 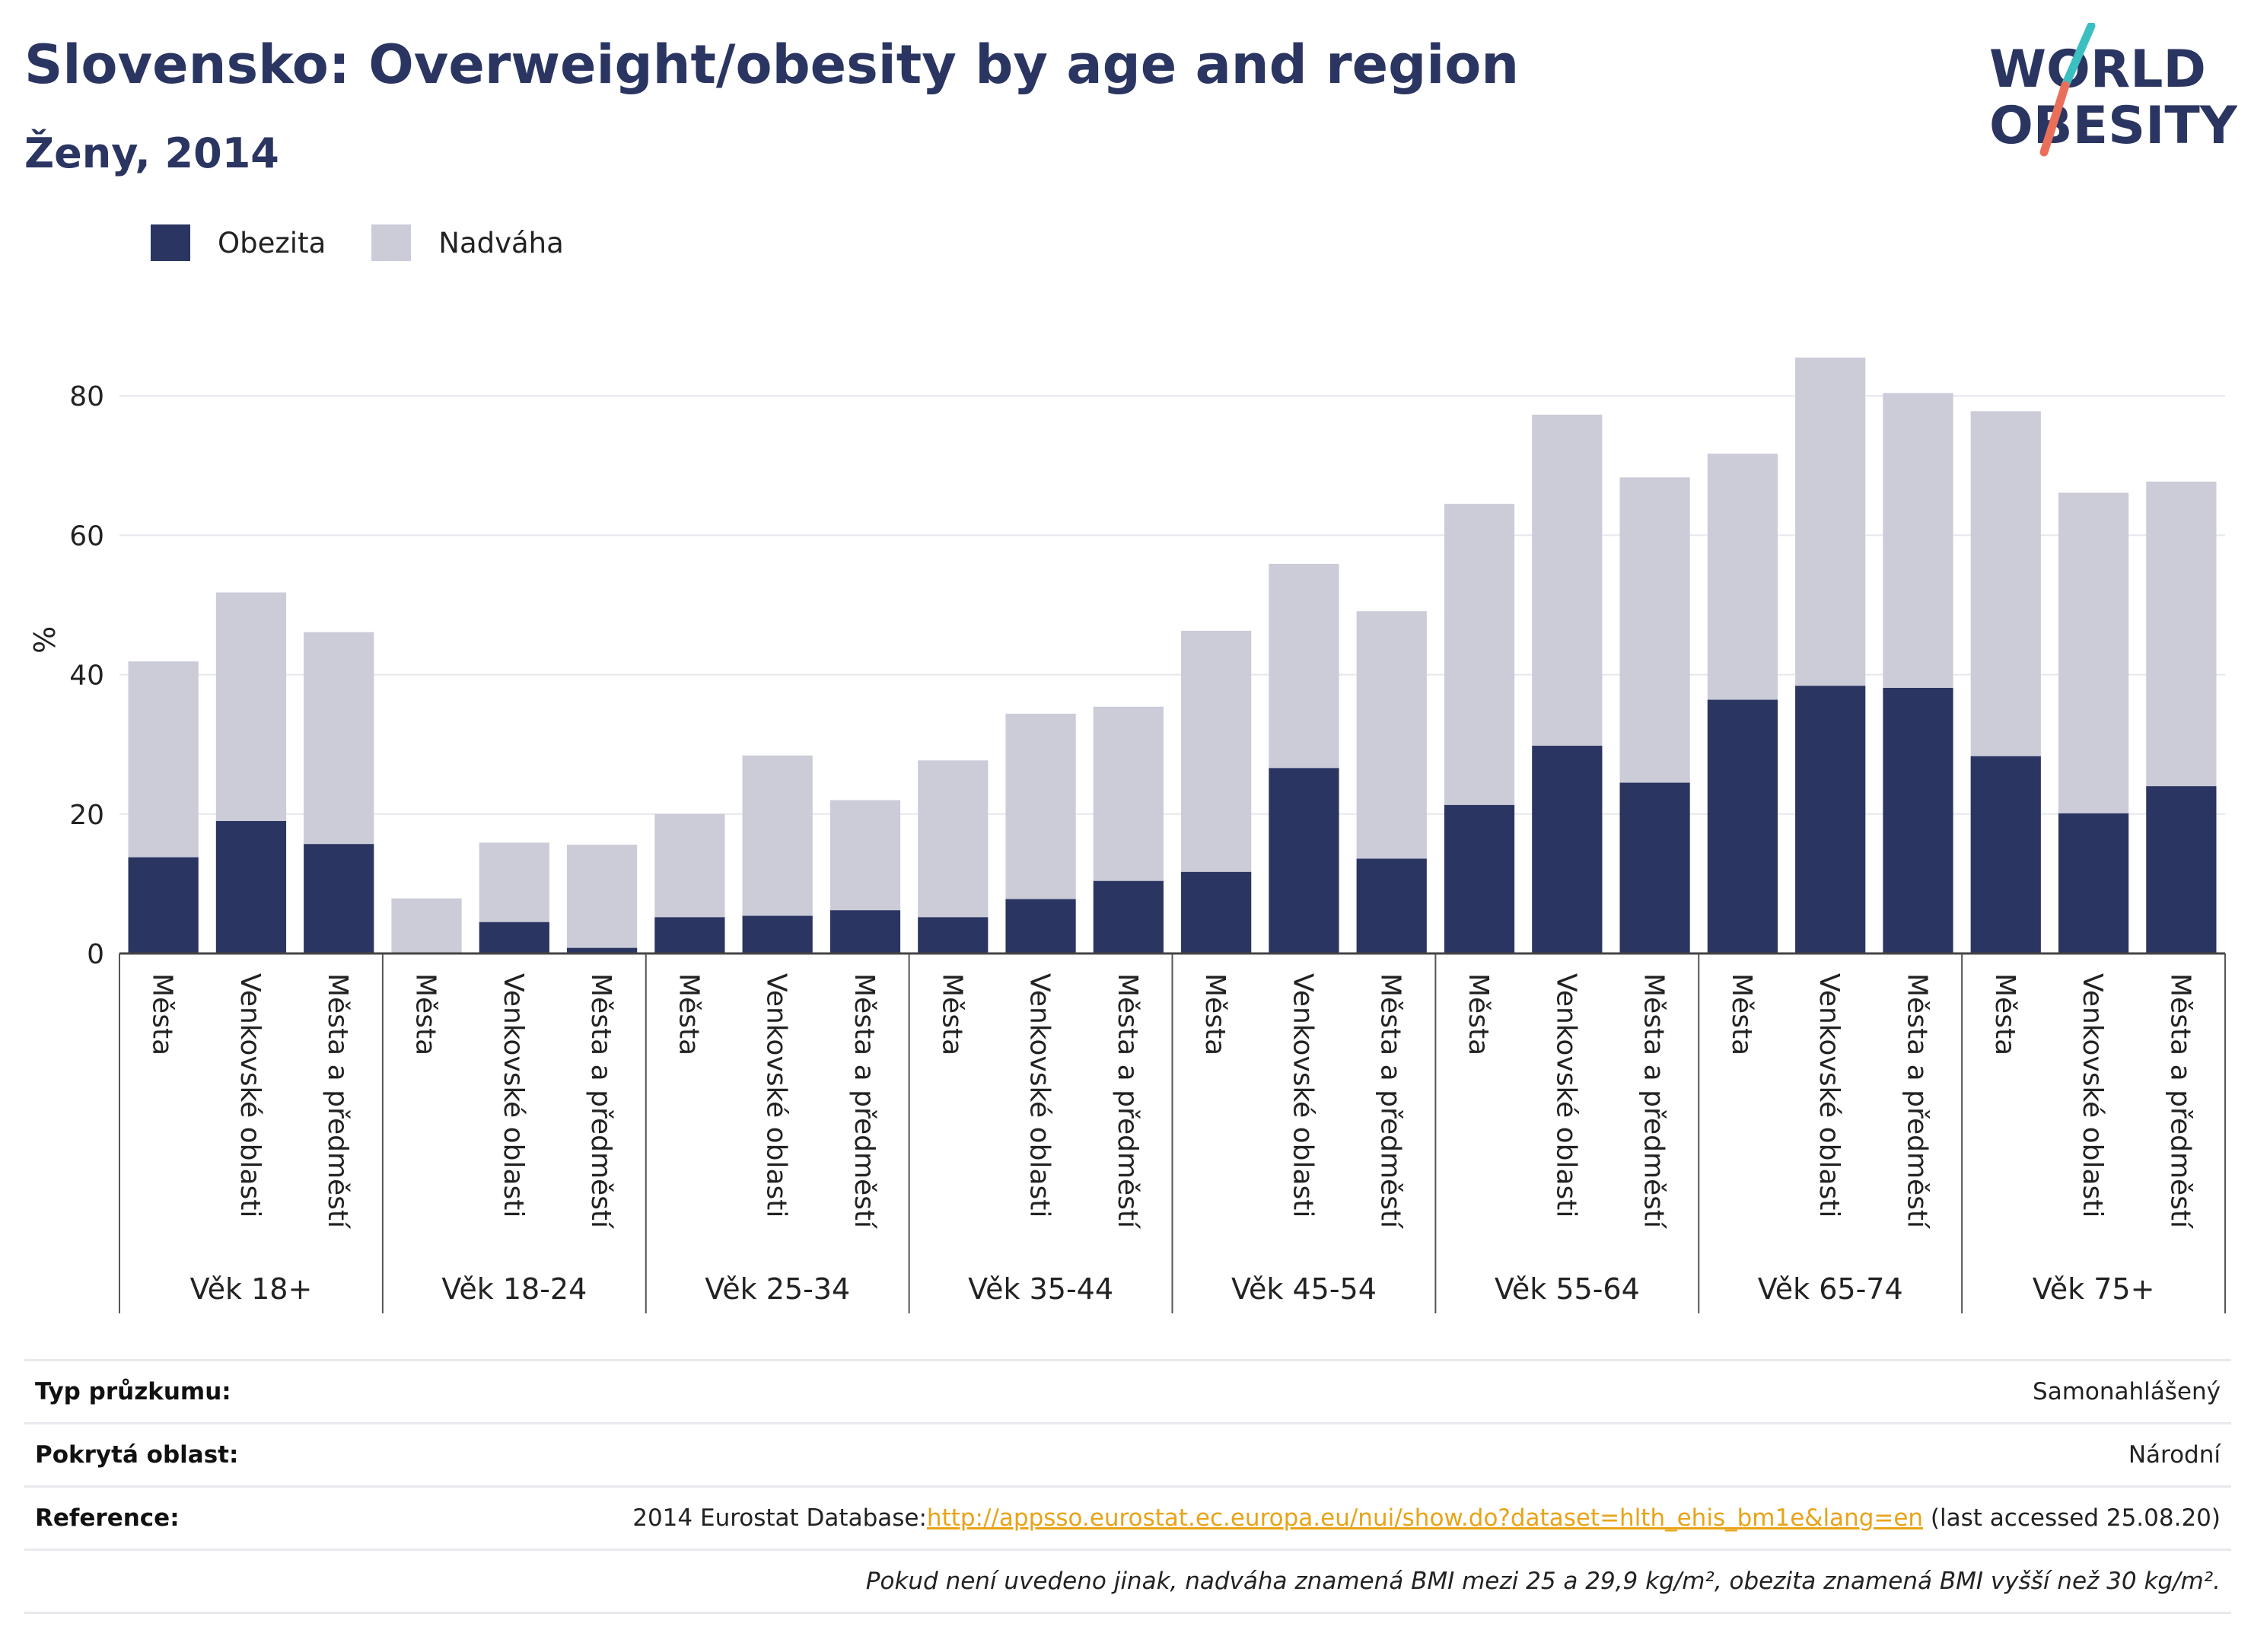 I want to click on group-label: Věk 55-64, so click(x=1567, y=1289).